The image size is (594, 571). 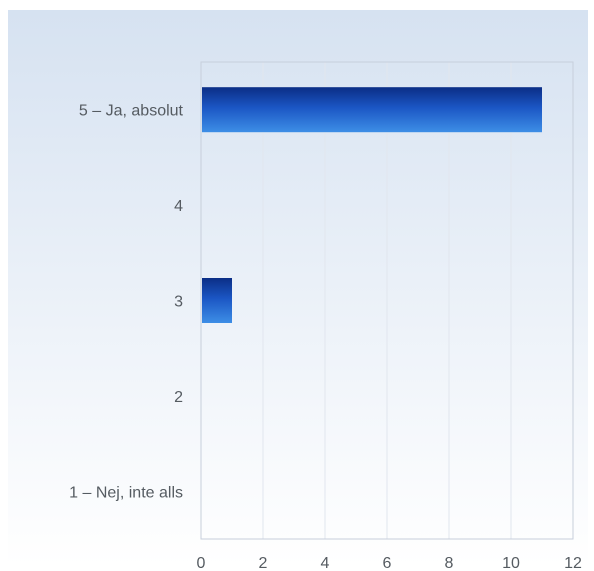 I want to click on x-tick-label: 0, so click(x=201, y=563).